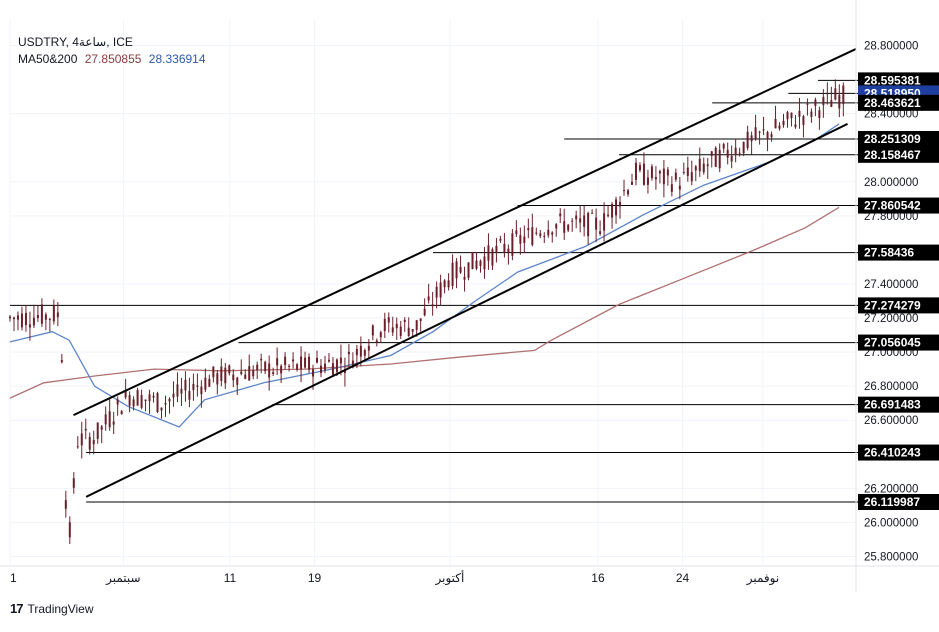 The height and width of the screenshot is (632, 939). What do you see at coordinates (122, 578) in the screenshot?
I see `x-tick-label: سبتمبر` at bounding box center [122, 578].